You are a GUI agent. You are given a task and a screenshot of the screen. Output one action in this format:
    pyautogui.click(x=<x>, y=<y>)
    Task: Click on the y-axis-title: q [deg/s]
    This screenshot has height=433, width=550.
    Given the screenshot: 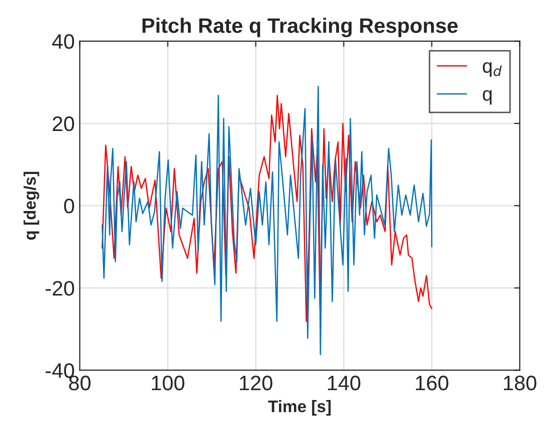 What is the action you would take?
    pyautogui.click(x=32, y=206)
    